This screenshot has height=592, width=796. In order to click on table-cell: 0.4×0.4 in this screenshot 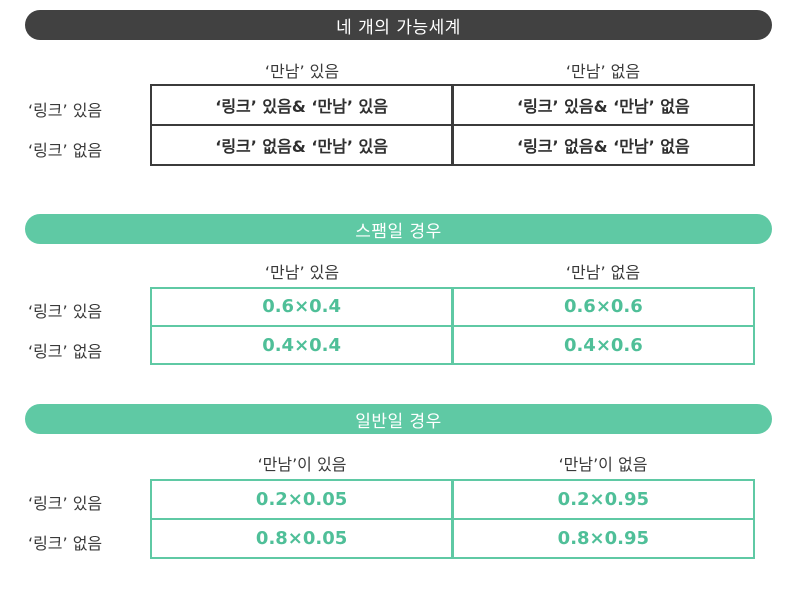, I will do `click(302, 345)`.